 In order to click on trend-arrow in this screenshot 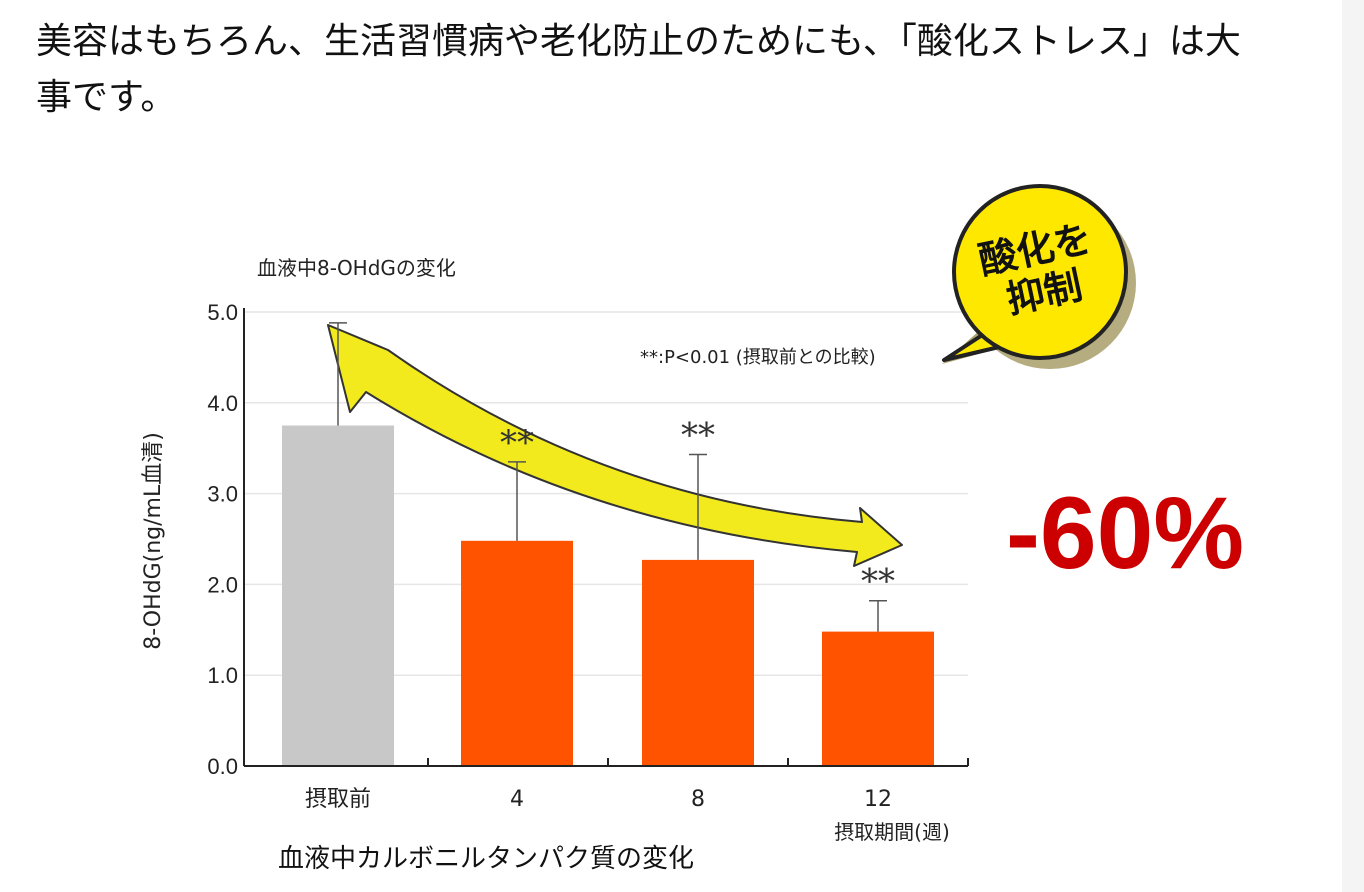, I will do `click(615, 445)`.